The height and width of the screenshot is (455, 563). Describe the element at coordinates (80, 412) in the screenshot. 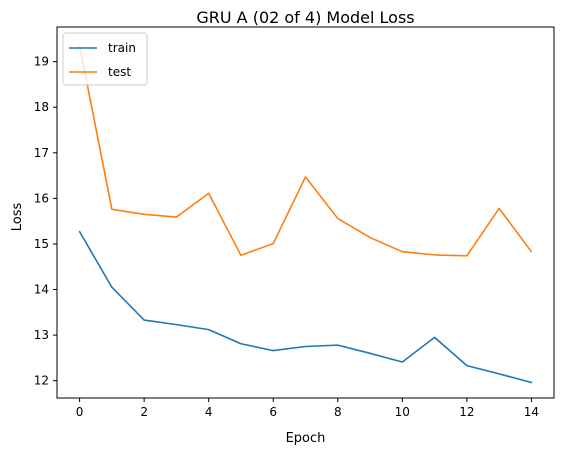

I see `x-tick-label: 0` at that location.